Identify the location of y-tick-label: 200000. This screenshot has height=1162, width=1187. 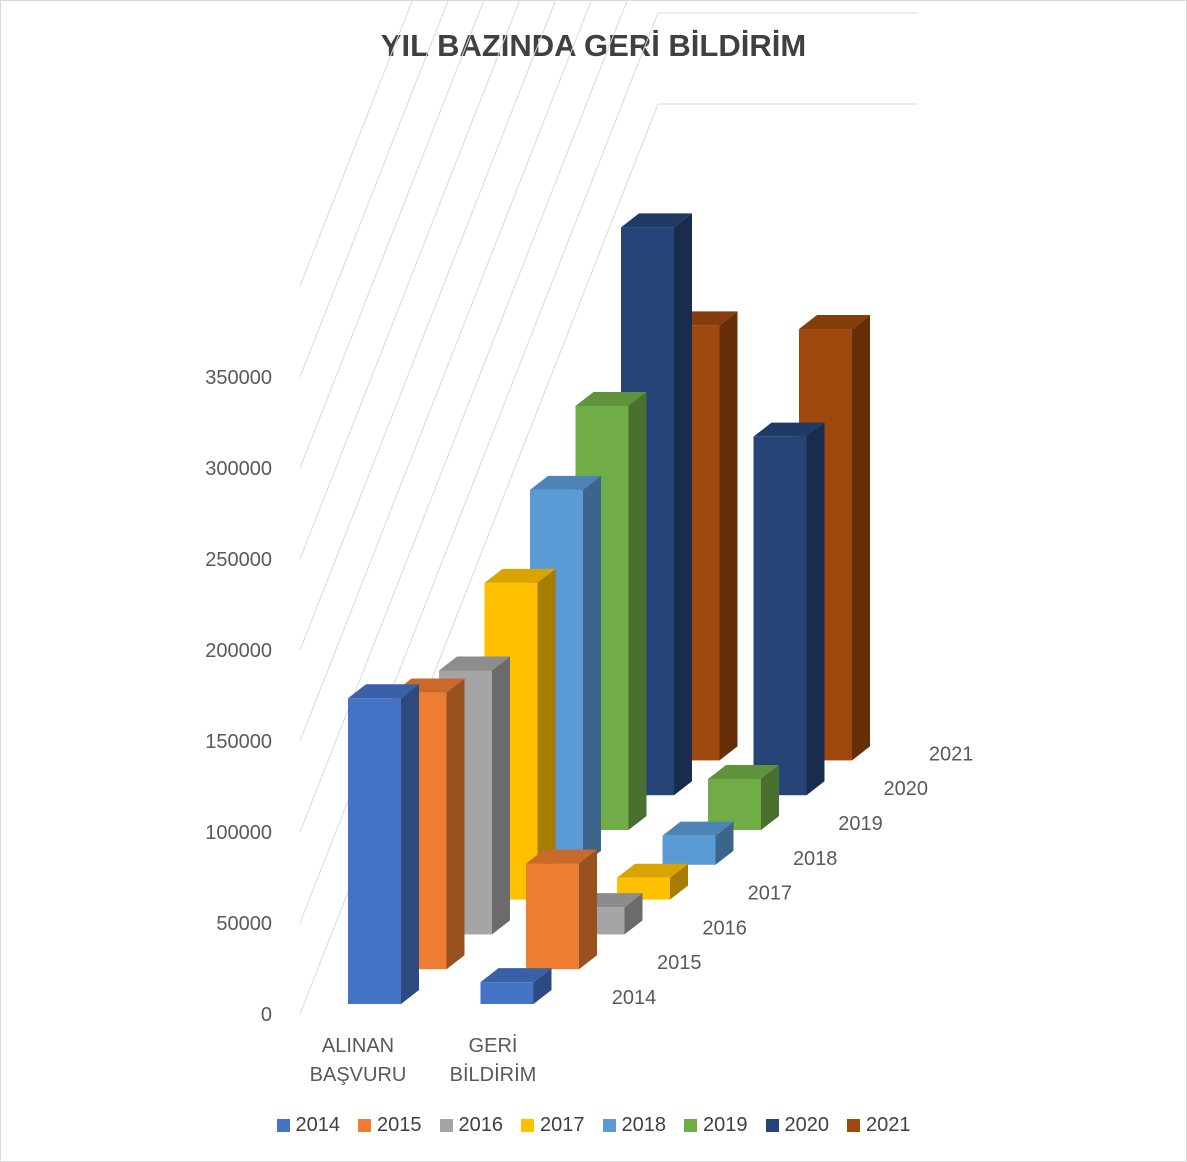
(238, 651).